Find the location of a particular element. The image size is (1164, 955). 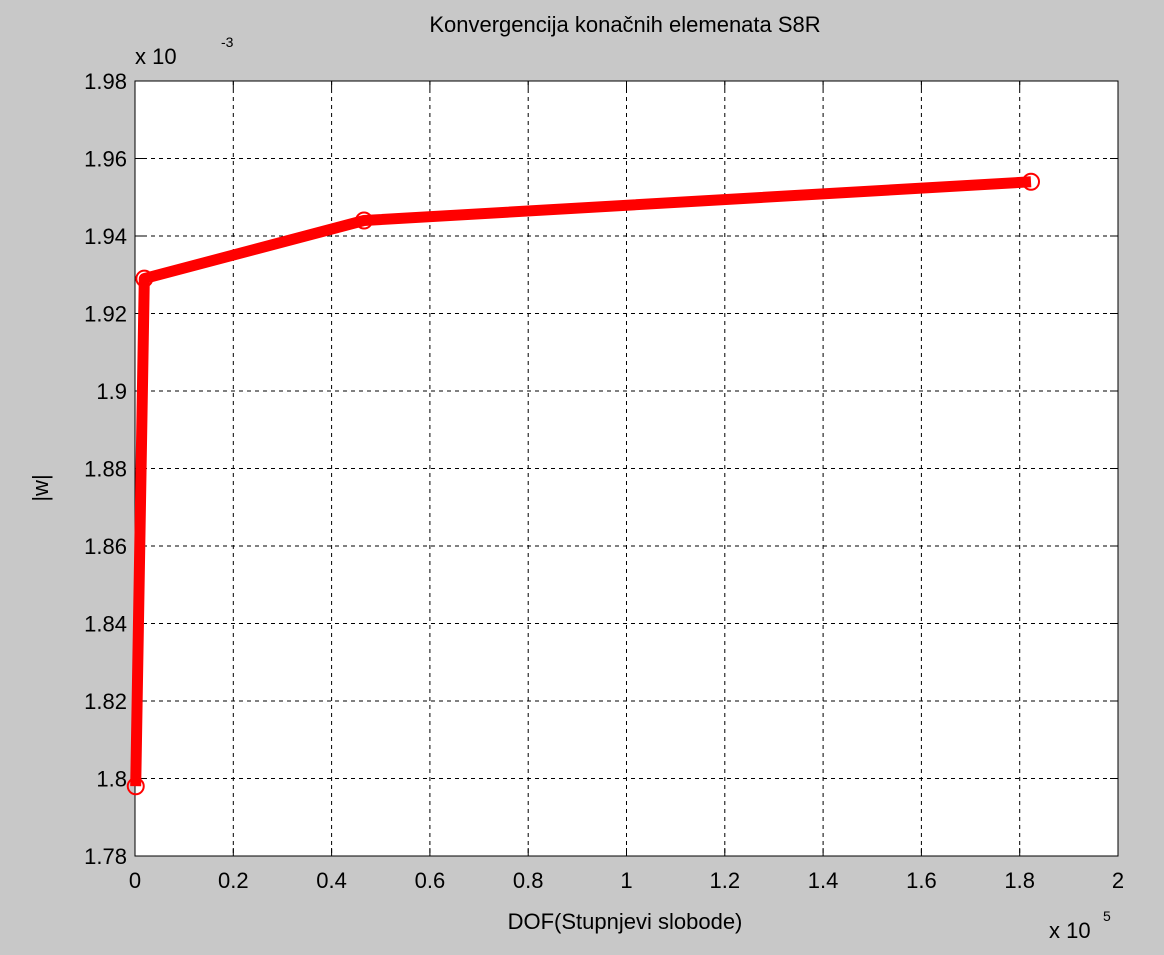

y-tick-label: 1.78 is located at coordinates (105, 856).